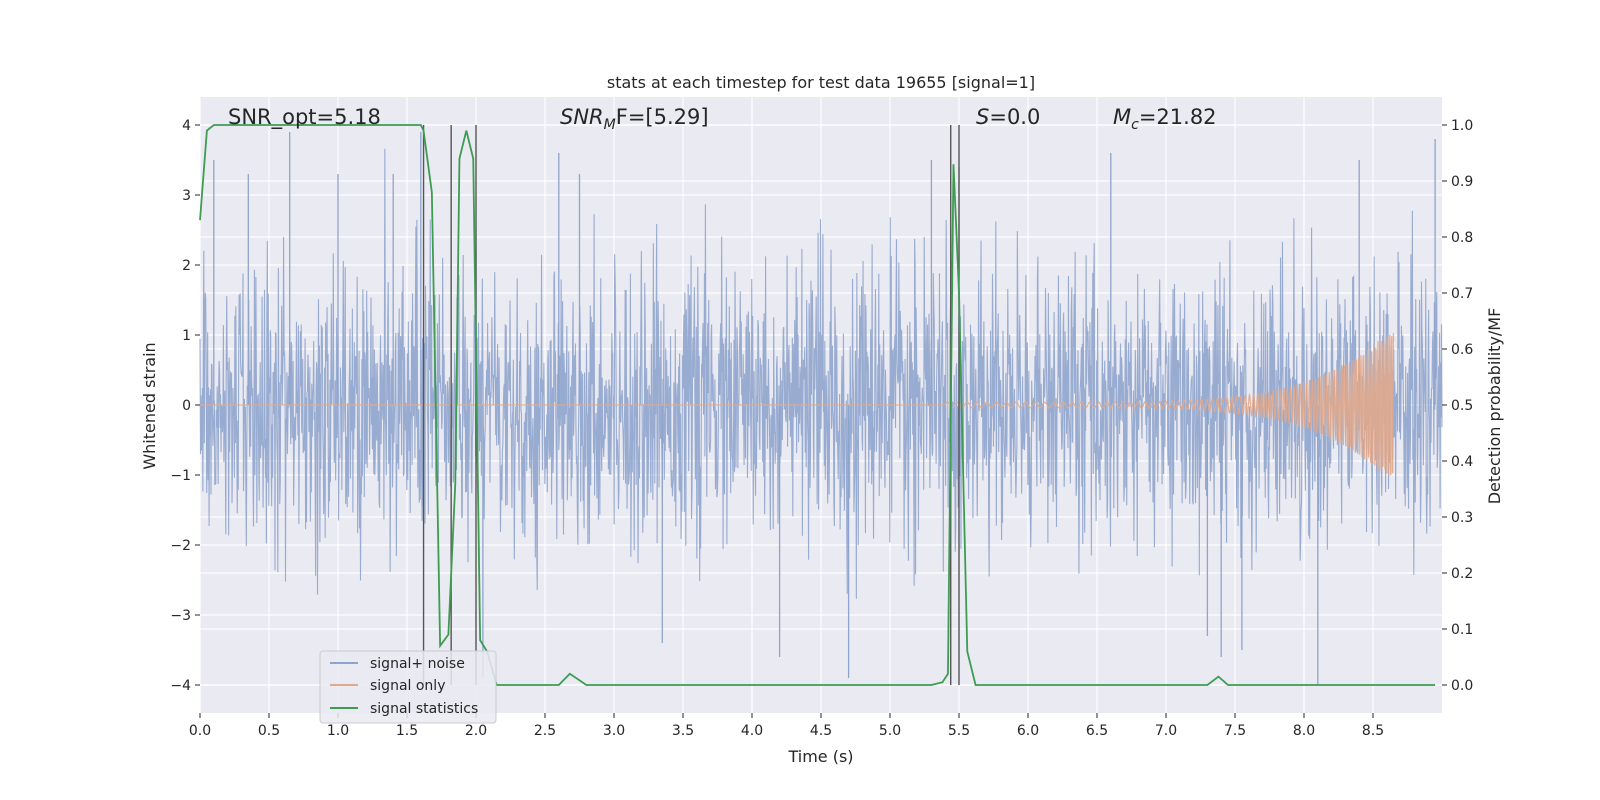 The height and width of the screenshot is (800, 1600). Describe the element at coordinates (1165, 119) in the screenshot. I see `annotation-mc: Mc=21.82` at that location.